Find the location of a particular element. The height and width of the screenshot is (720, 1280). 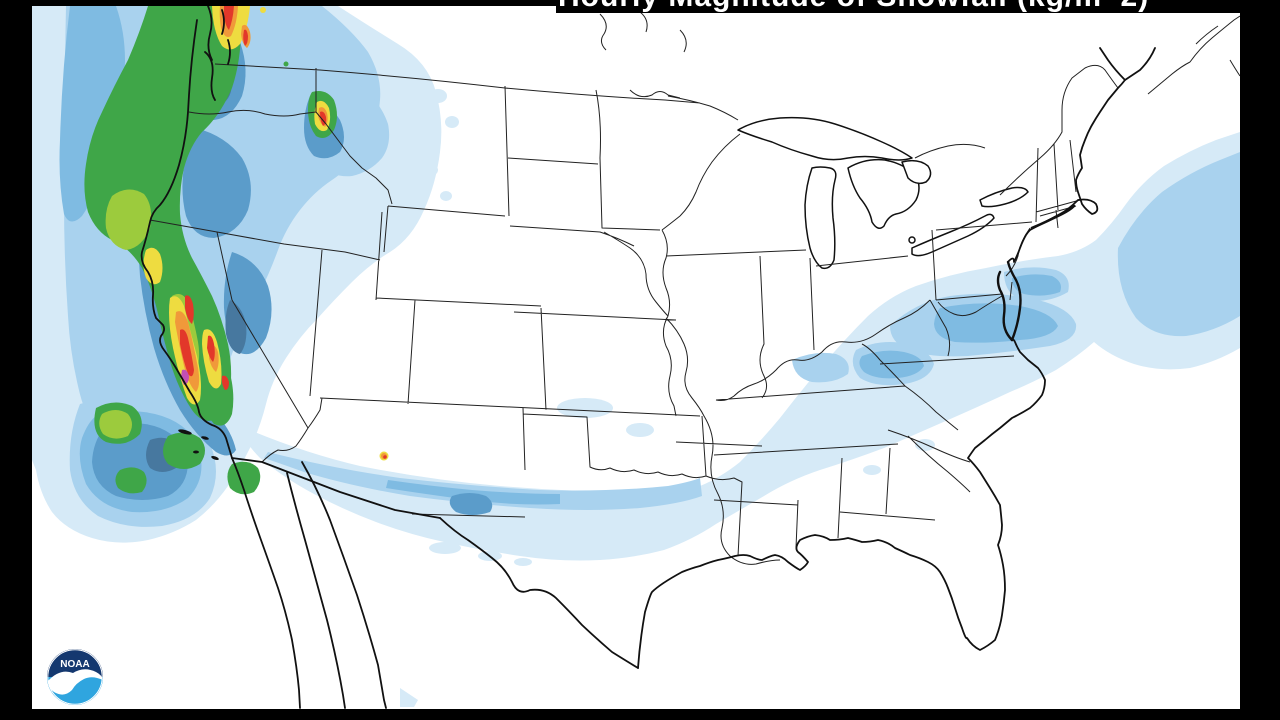

great-lakes is located at coordinates (883, 193).